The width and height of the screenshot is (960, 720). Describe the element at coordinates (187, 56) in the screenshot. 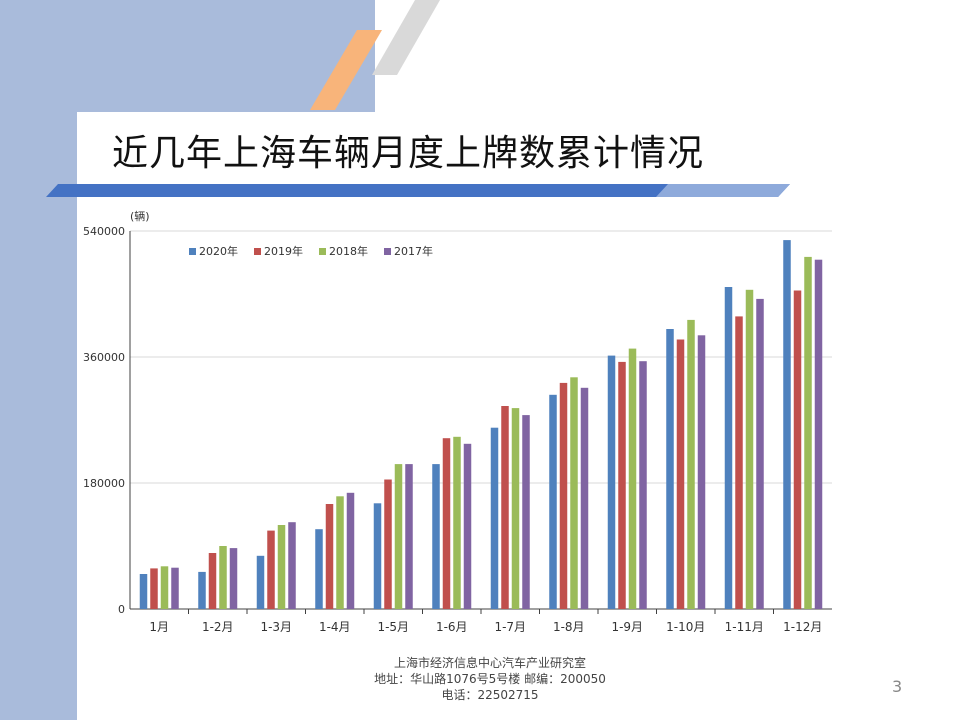

I see `top-decor-band` at that location.